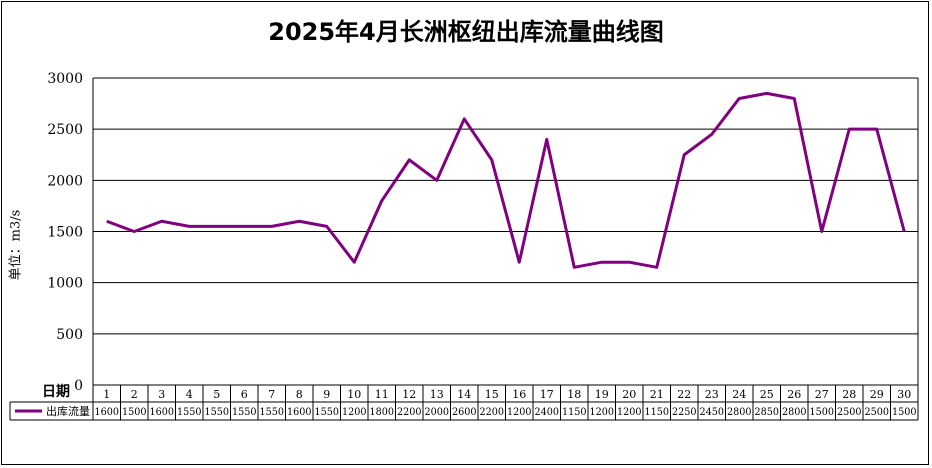 This screenshot has width=932, height=468. I want to click on y-tick-label: 0, so click(78, 386).